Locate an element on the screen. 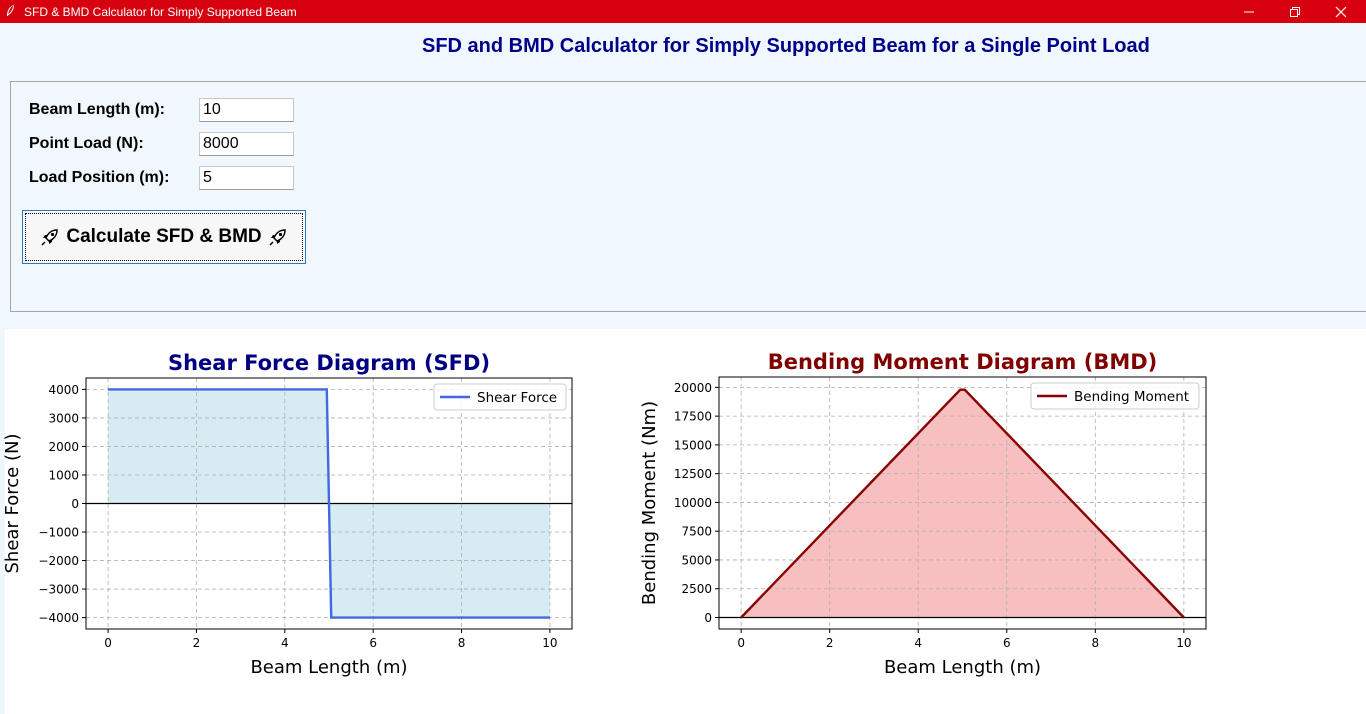  restore-icon is located at coordinates (1295, 11).